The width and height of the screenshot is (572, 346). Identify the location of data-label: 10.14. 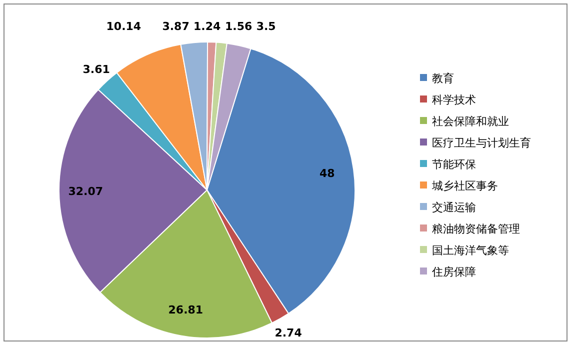
(124, 26).